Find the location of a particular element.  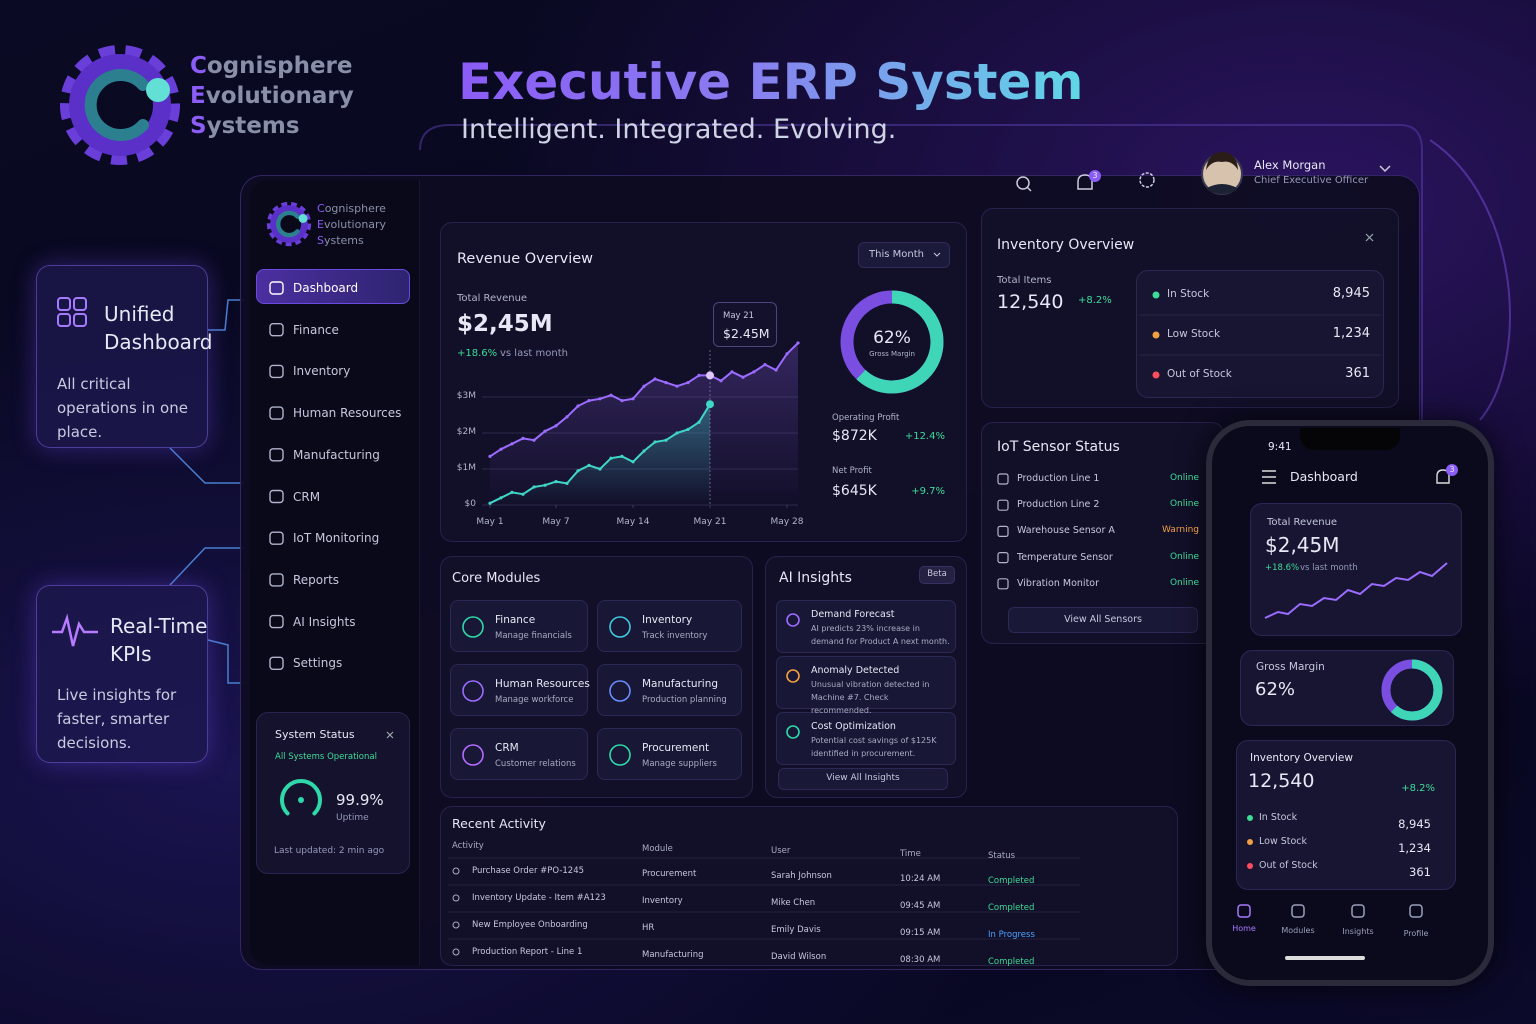

module-desc: Manage suppliers is located at coordinates (679, 764).